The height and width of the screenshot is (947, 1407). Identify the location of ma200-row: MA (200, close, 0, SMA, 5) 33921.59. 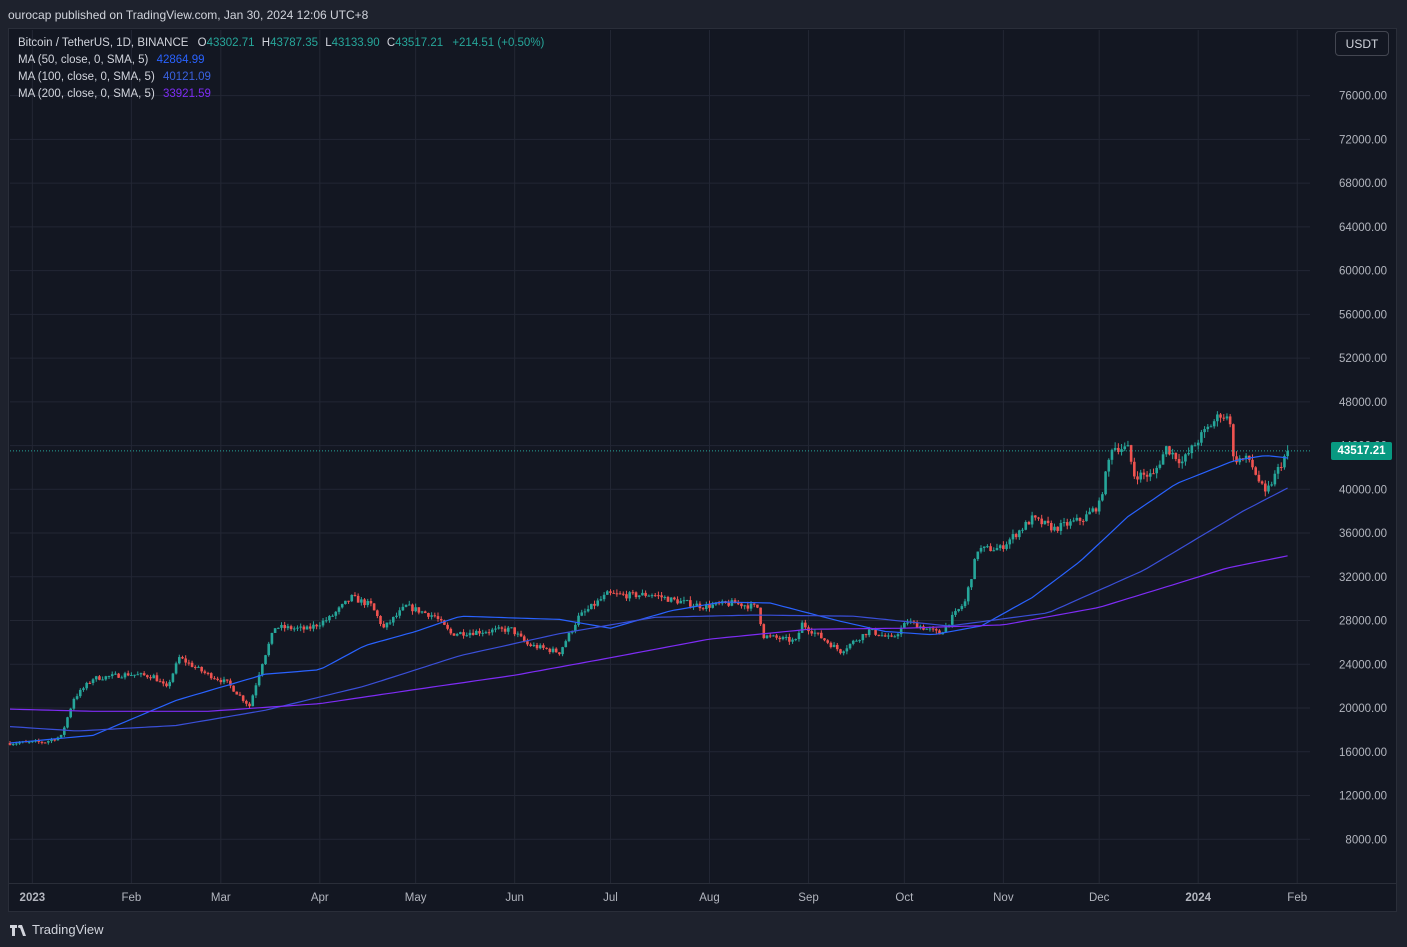
(281, 94).